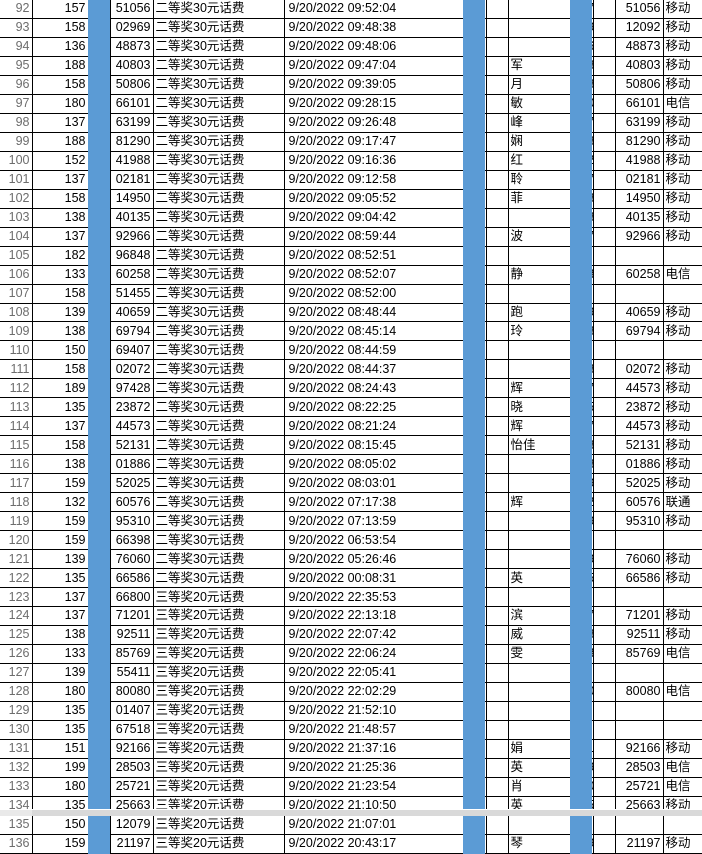  I want to click on cell-phone-suffix: 81290, so click(132, 142).